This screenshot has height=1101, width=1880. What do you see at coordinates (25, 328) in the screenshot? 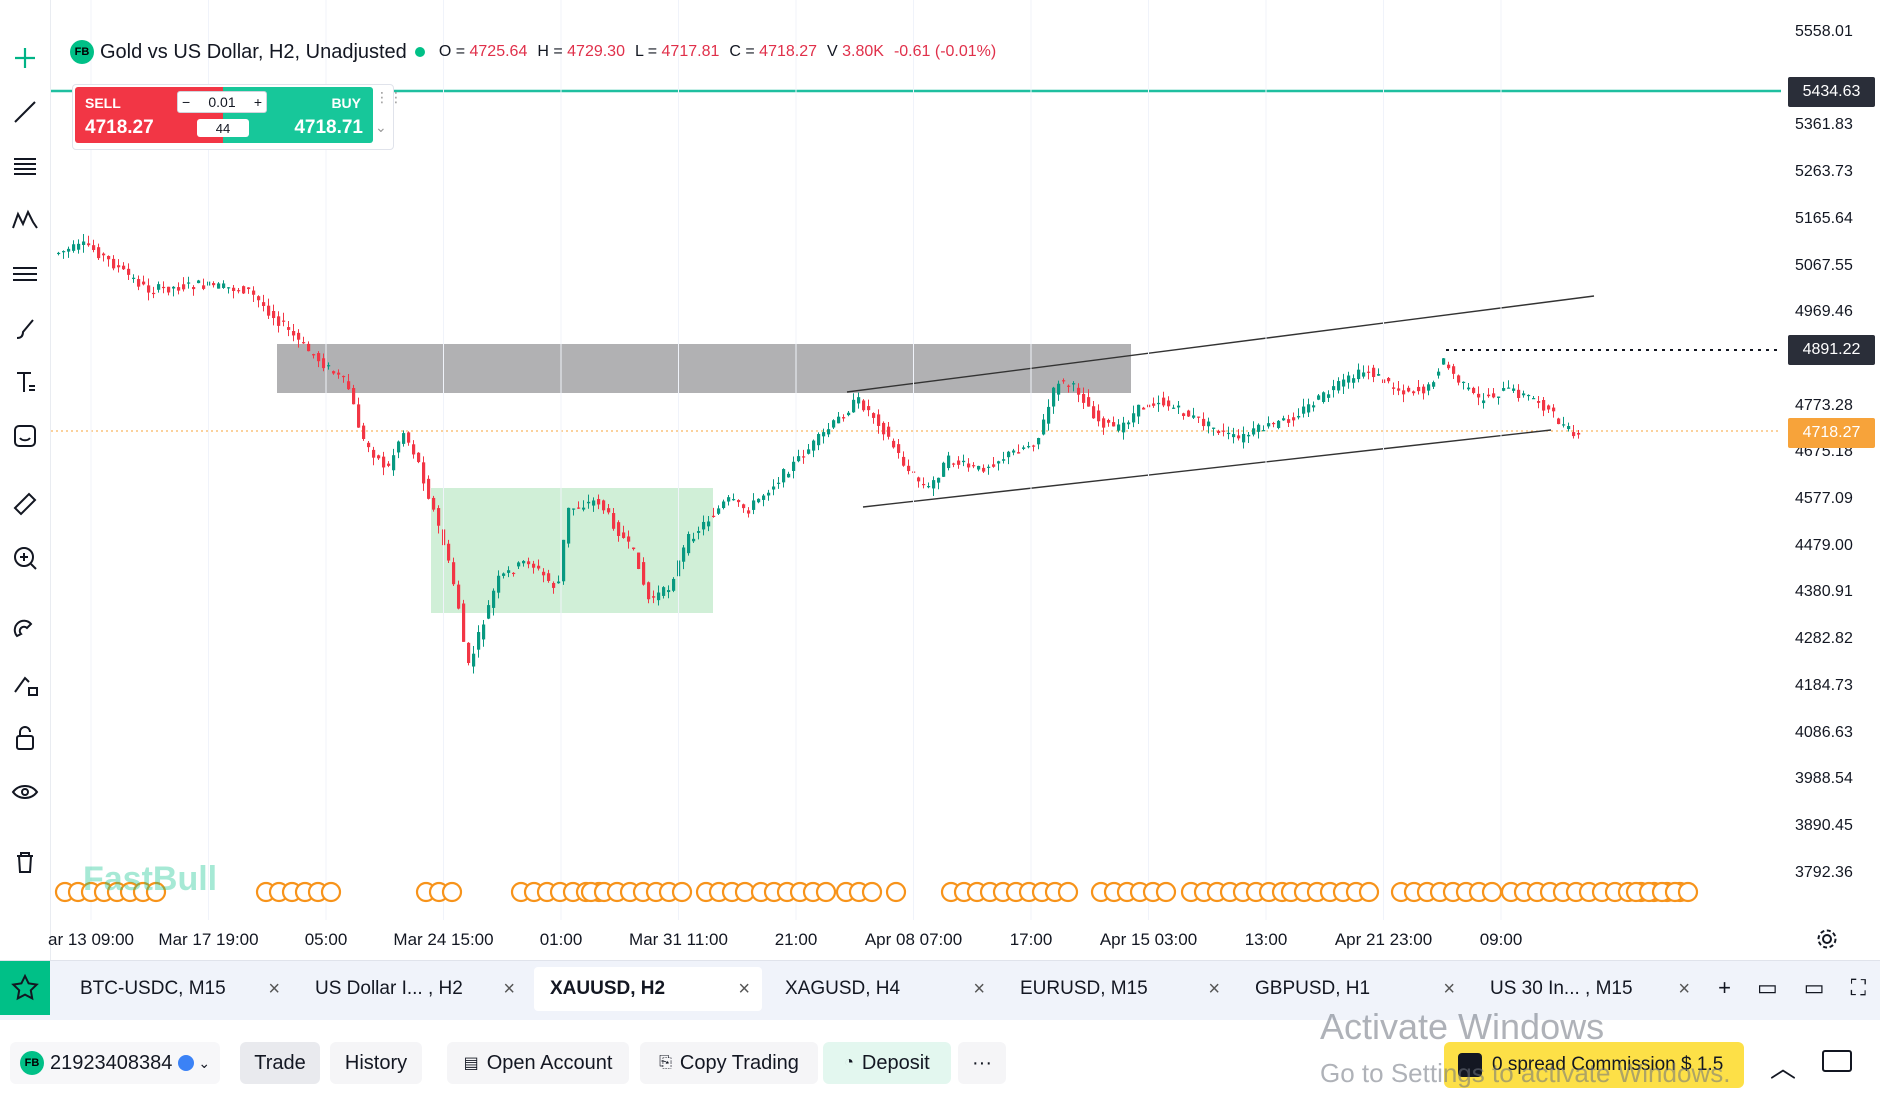
I see `brush-icon` at bounding box center [25, 328].